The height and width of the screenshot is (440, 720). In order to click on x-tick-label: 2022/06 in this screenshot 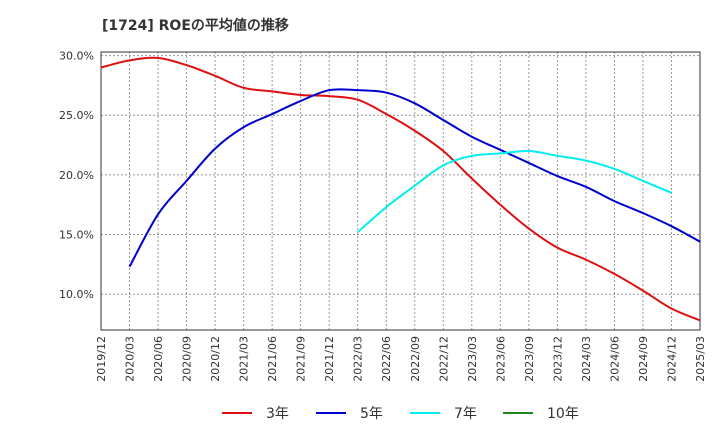, I will do `click(386, 359)`.